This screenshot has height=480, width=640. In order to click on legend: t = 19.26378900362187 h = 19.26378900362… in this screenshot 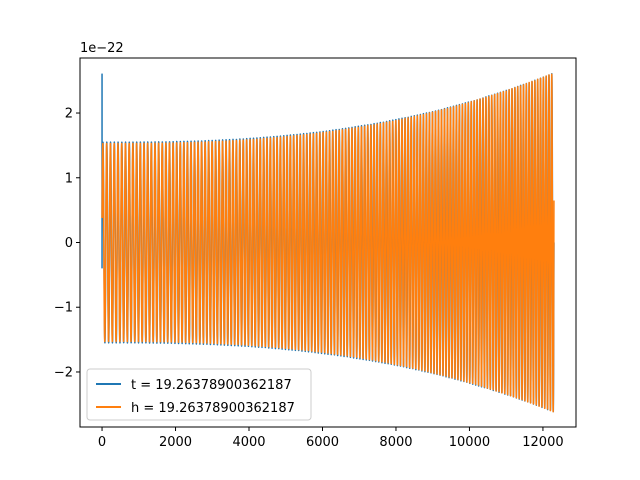, I will do `click(199, 394)`.